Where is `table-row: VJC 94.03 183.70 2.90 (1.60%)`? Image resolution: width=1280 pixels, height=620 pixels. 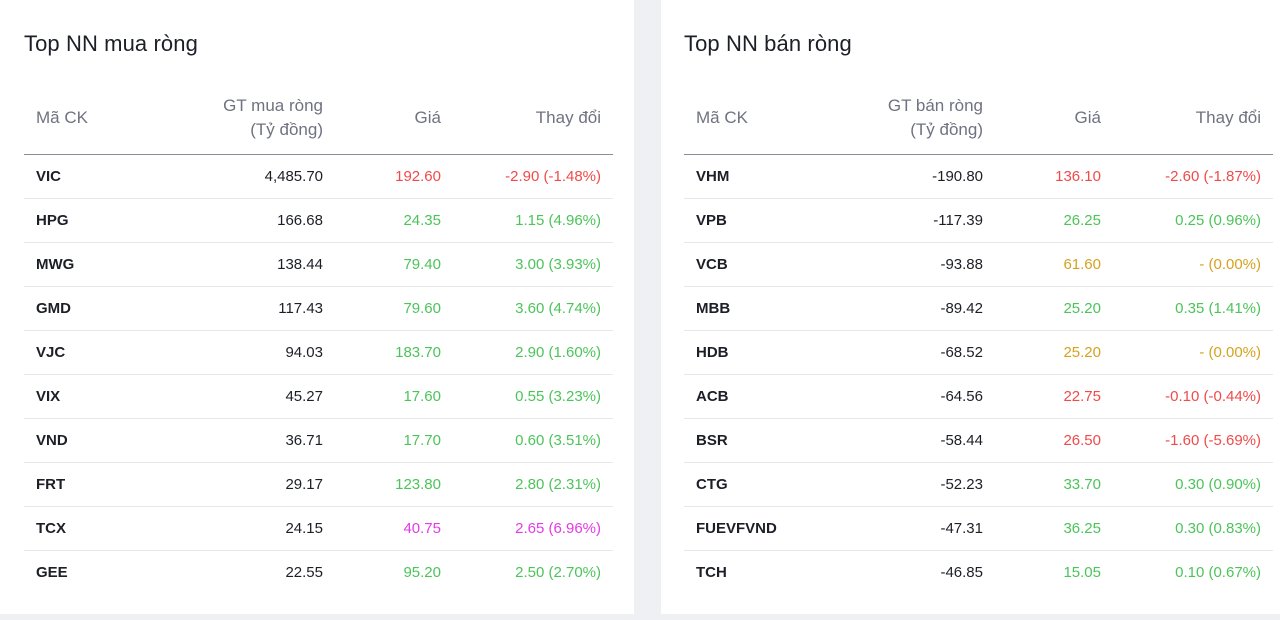
table-row: VJC 94.03 183.70 2.90 (1.60%) is located at coordinates (318, 352).